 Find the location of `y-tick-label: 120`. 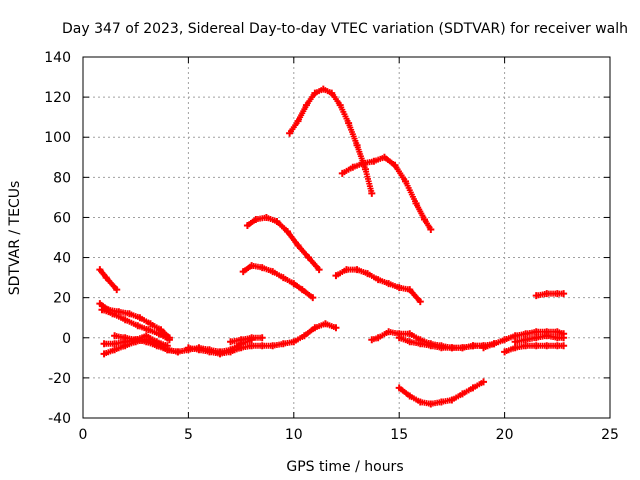

y-tick-label: 120 is located at coordinates (57, 98).